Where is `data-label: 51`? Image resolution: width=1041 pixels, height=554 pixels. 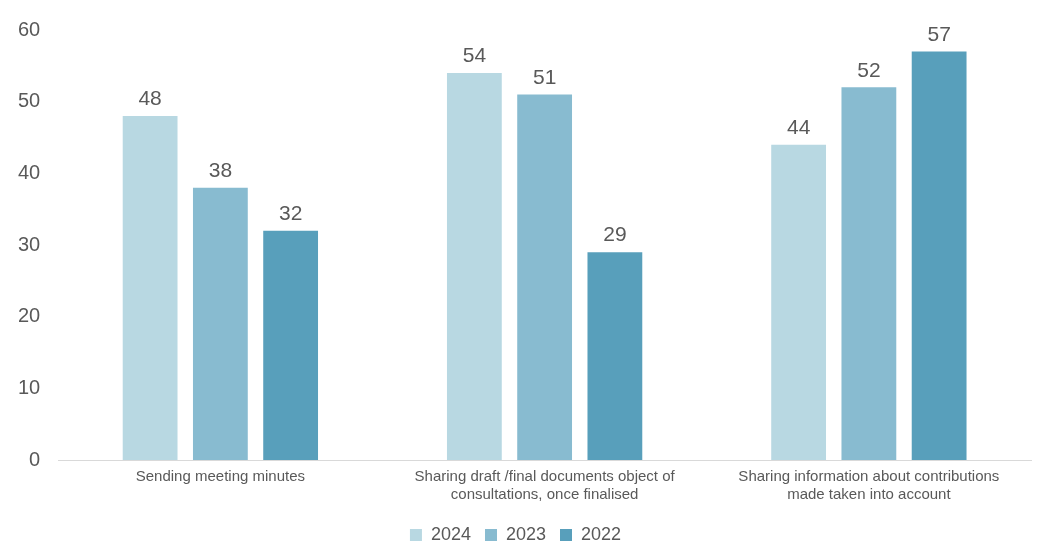
data-label: 51 is located at coordinates (544, 76).